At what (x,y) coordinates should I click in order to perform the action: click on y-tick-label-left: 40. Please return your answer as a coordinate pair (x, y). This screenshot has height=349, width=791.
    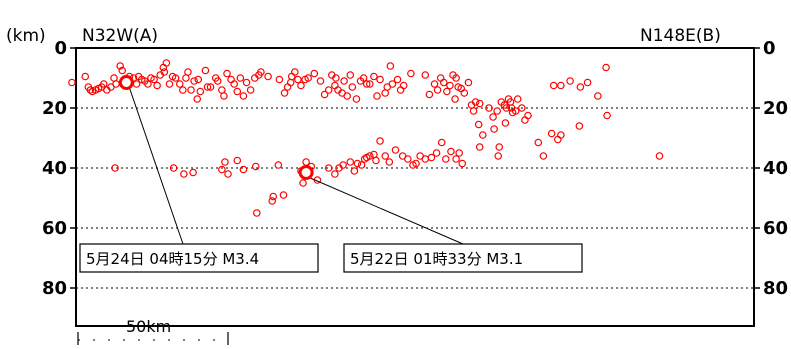
    Looking at the image, I should click on (54, 168).